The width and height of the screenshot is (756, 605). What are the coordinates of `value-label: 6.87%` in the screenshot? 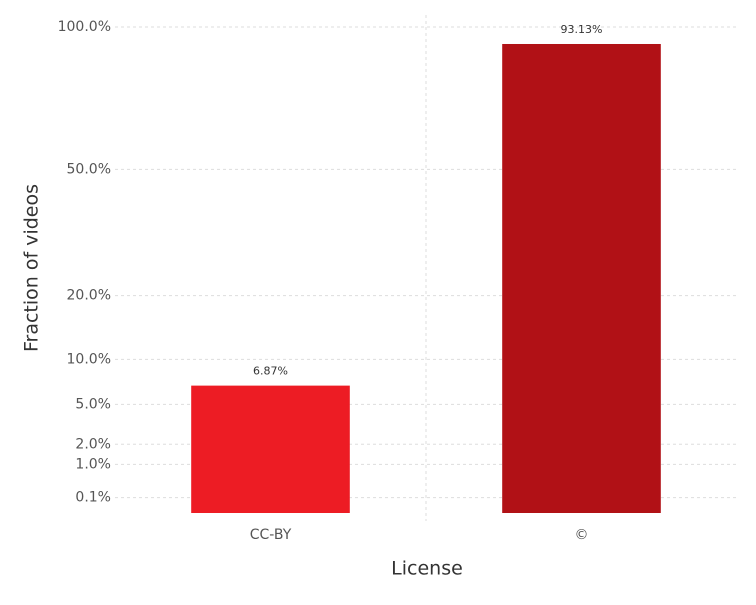 It's located at (270, 371).